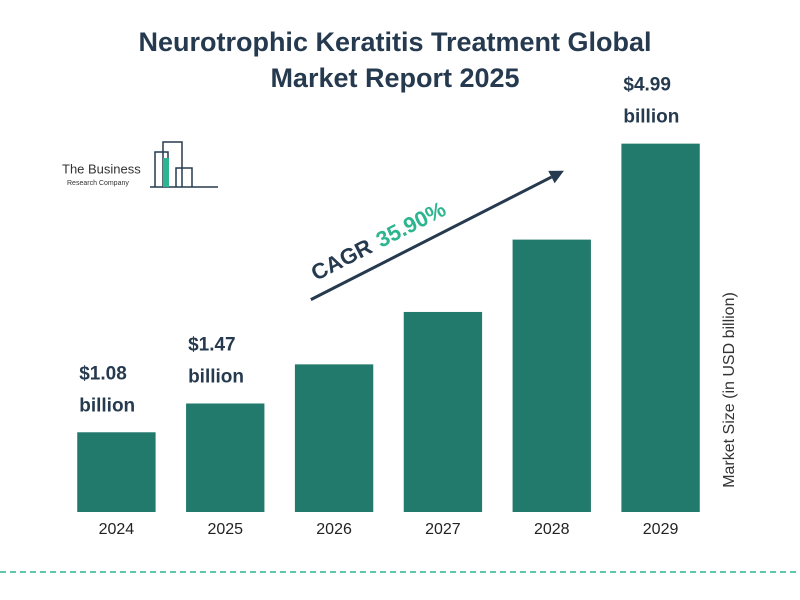 The height and width of the screenshot is (600, 800). Describe the element at coordinates (103, 373) in the screenshot. I see `value-label-line: $1.08` at that location.